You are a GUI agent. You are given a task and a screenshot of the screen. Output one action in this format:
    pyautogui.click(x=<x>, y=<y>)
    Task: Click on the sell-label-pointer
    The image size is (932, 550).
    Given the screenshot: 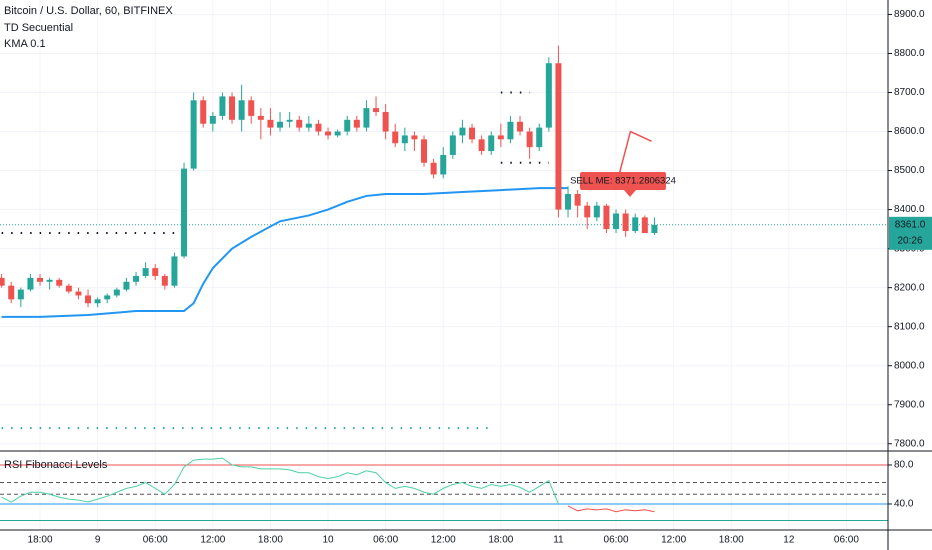 What is the action you would take?
    pyautogui.click(x=630, y=193)
    